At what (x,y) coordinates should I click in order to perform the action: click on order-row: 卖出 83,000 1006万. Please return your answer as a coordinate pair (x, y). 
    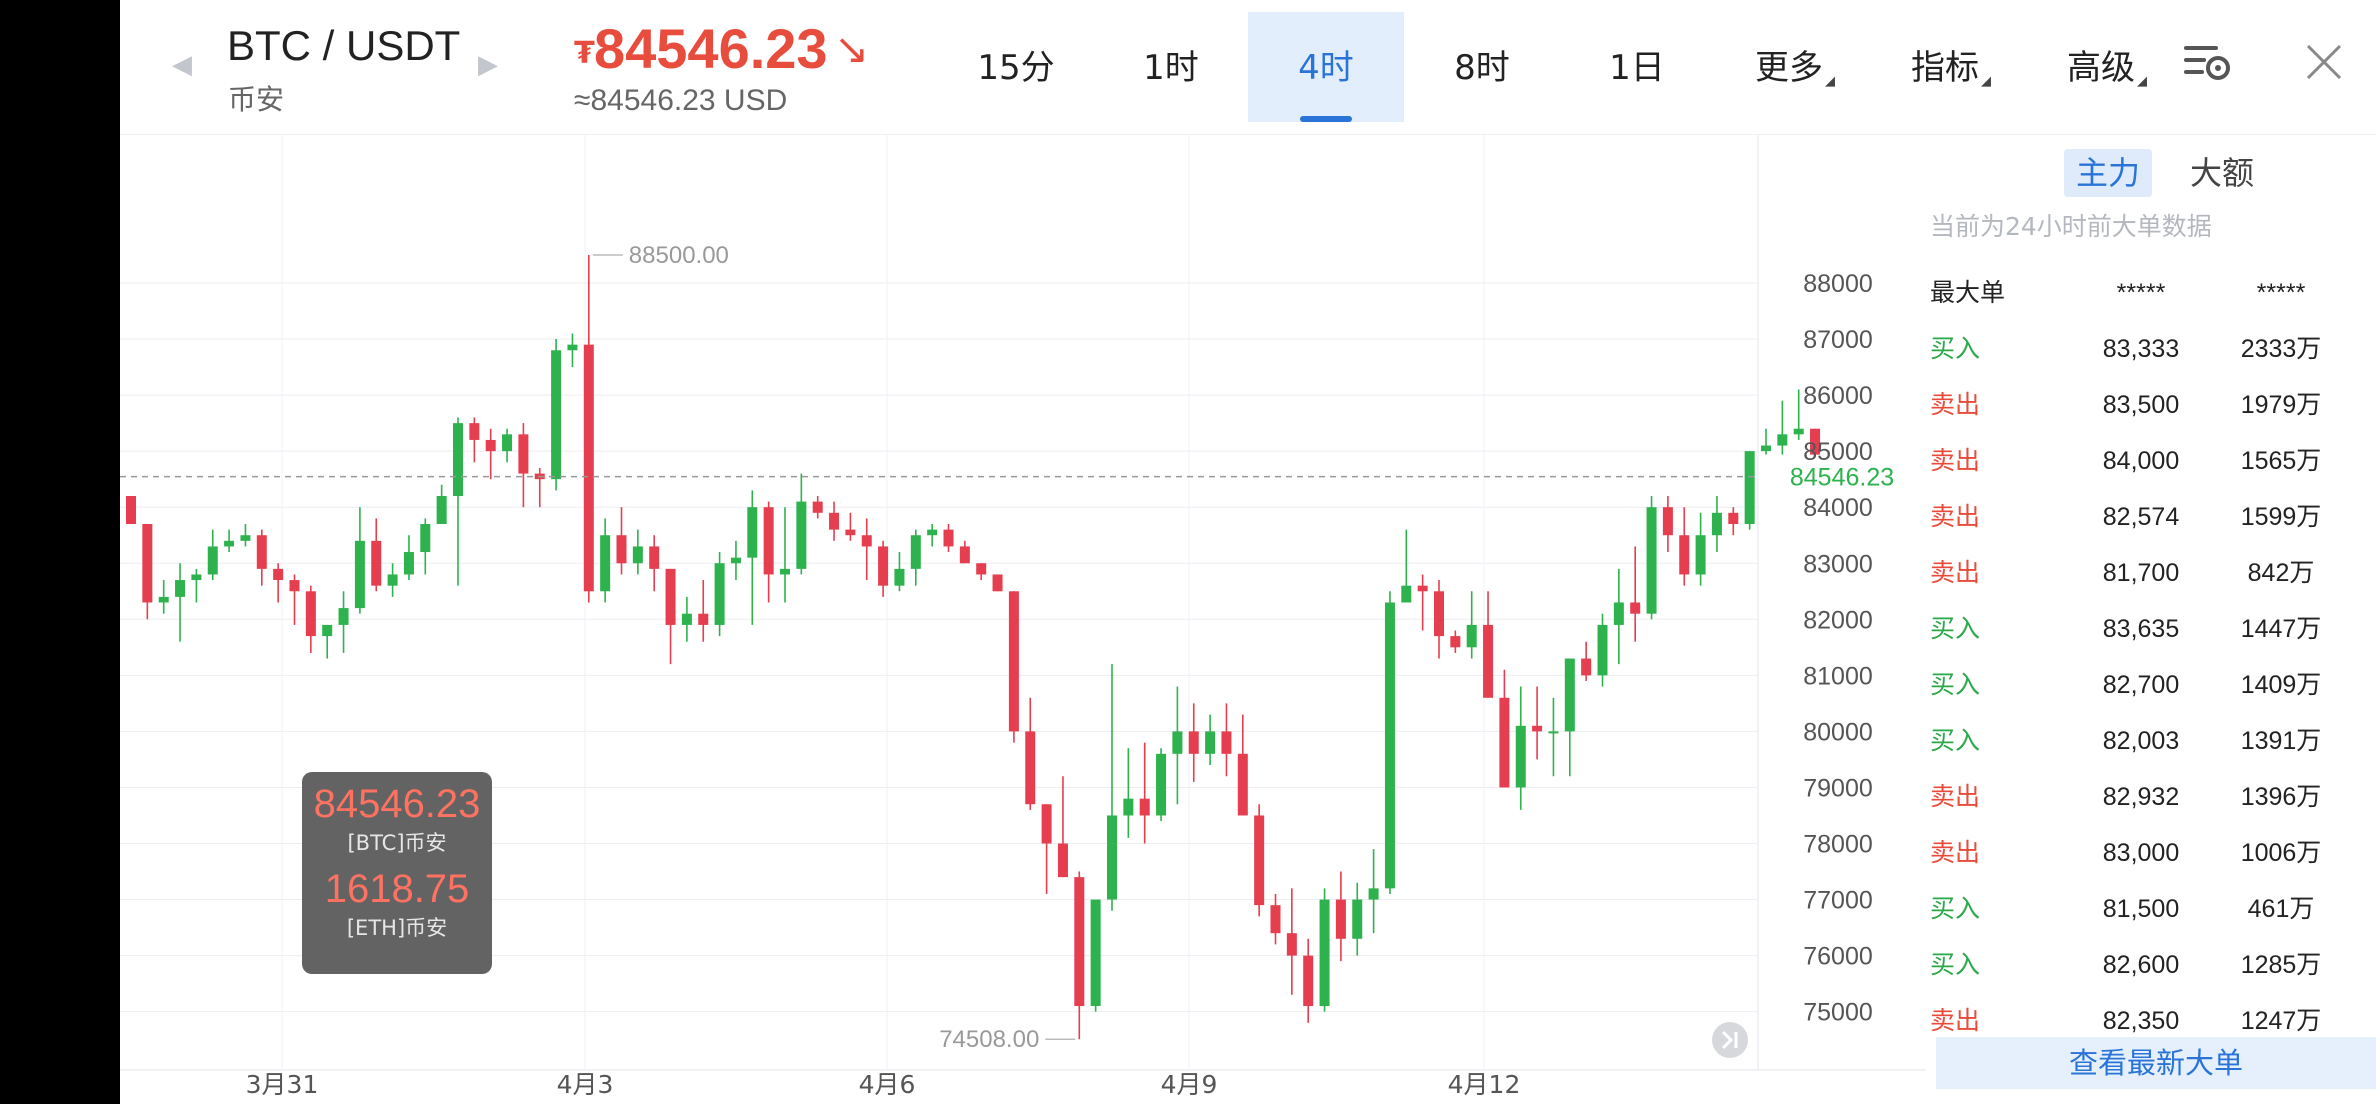
    Looking at the image, I should click on (2151, 853).